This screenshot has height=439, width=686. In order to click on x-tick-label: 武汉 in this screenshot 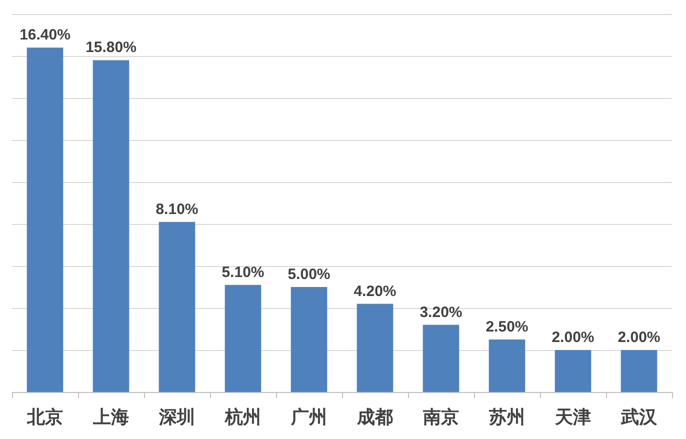, I will do `click(639, 417)`.